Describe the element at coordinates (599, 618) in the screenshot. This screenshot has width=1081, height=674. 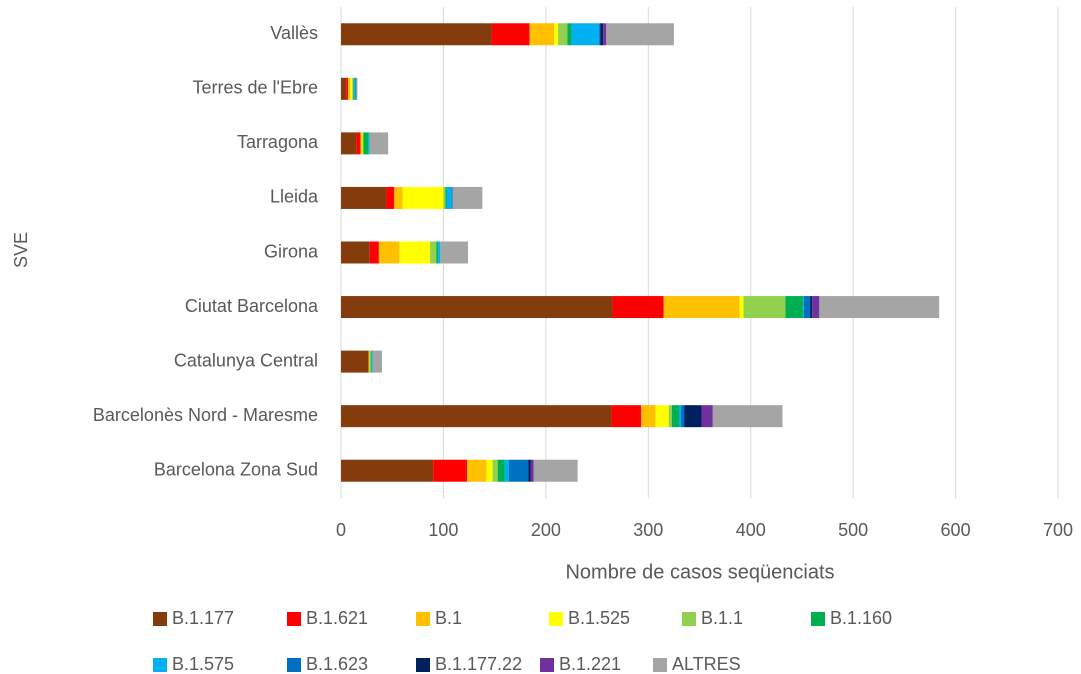
I see `legend-label: B.1.525` at that location.